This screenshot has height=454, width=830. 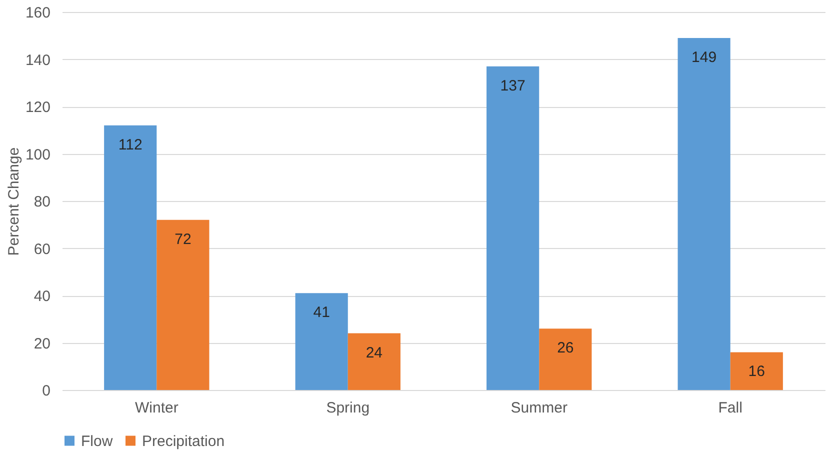 I want to click on y-tick-label: 40, so click(x=42, y=296).